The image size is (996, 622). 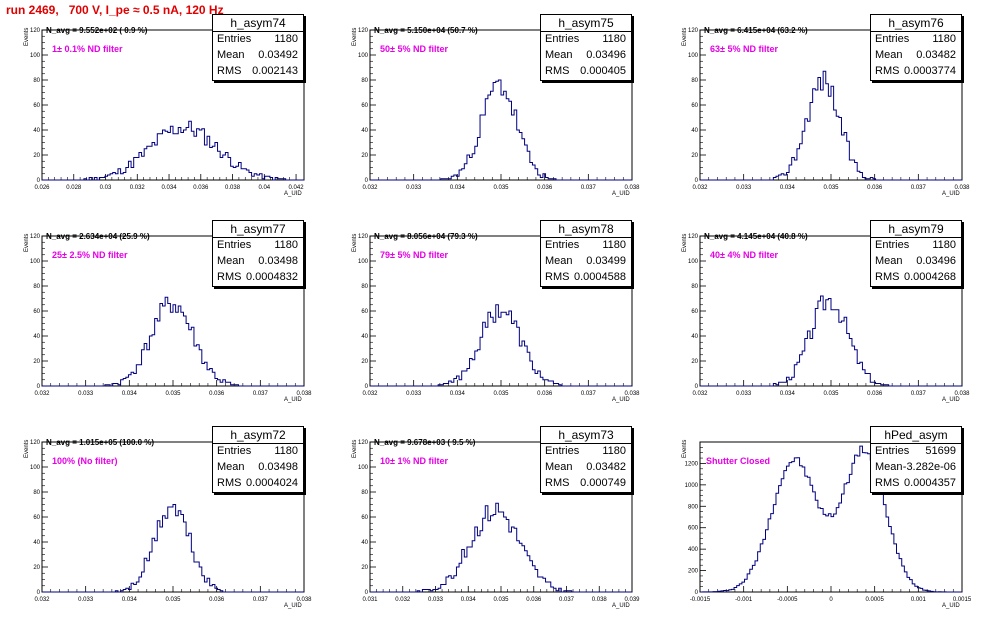 I want to click on histogram-name: h_asym73, so click(x=586, y=435).